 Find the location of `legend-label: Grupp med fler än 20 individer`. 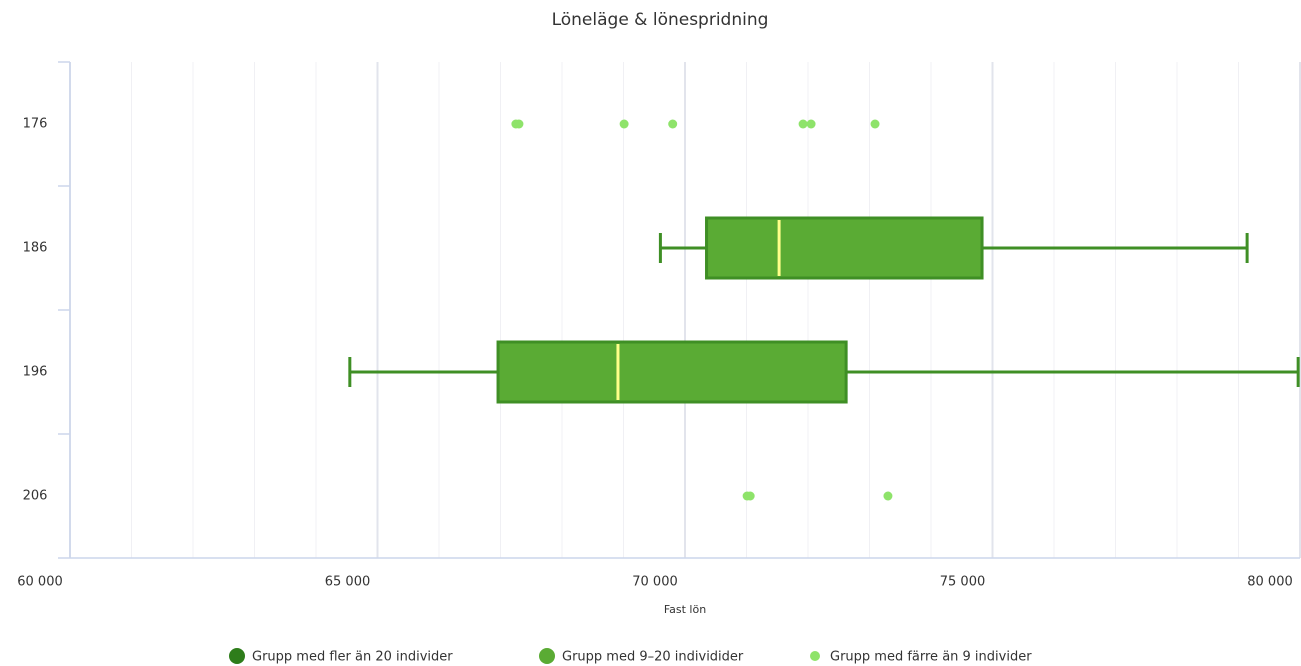

legend-label: Grupp med fler än 20 individer is located at coordinates (352, 657).